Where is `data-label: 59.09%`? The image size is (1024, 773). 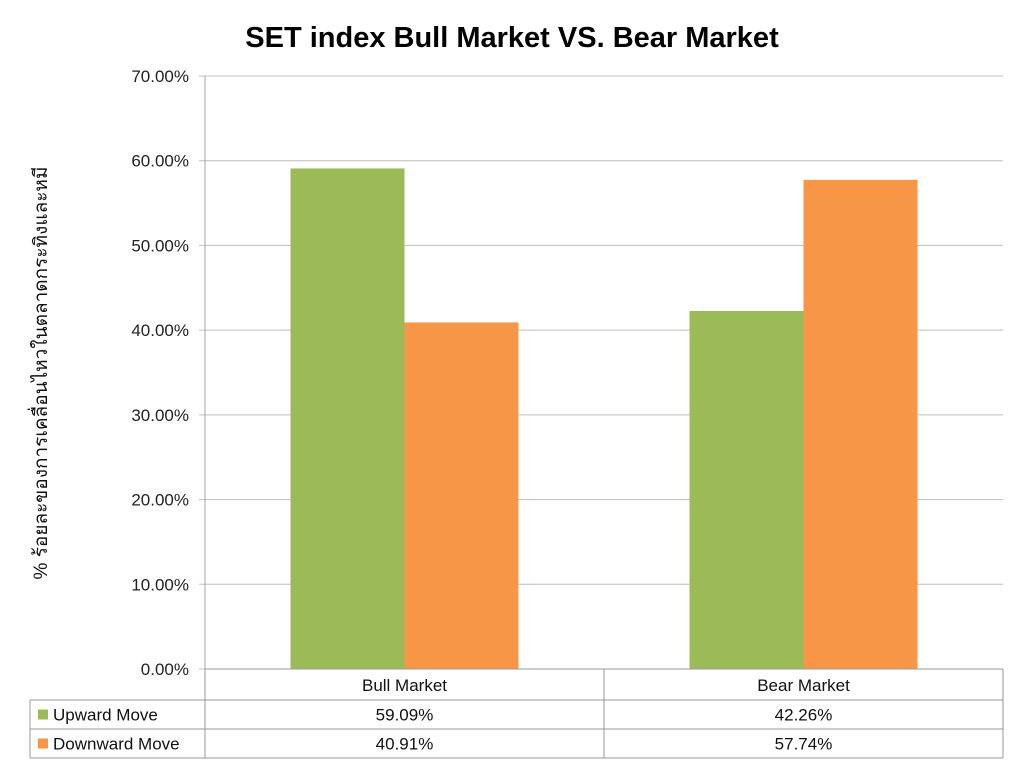 data-label: 59.09% is located at coordinates (405, 715).